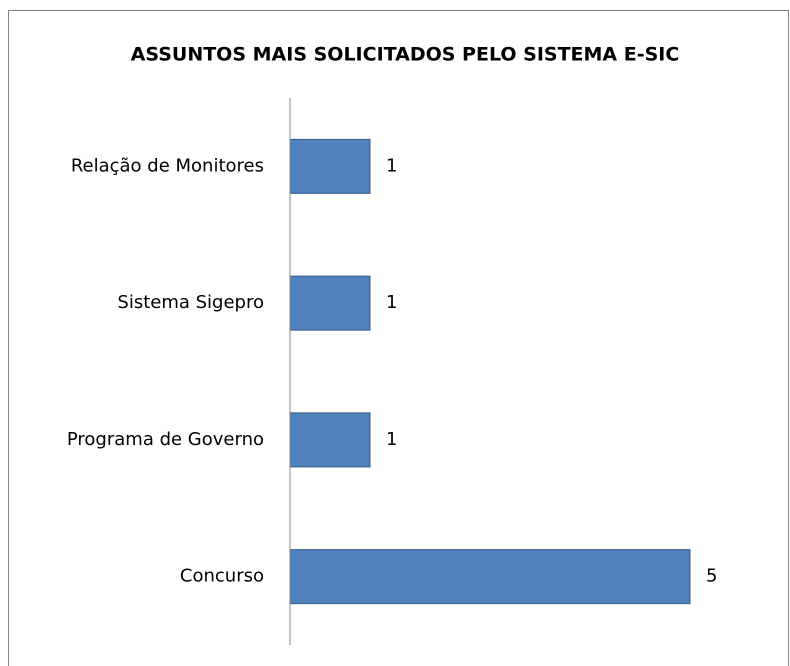  What do you see at coordinates (711, 576) in the screenshot?
I see `data-label: 5` at bounding box center [711, 576].